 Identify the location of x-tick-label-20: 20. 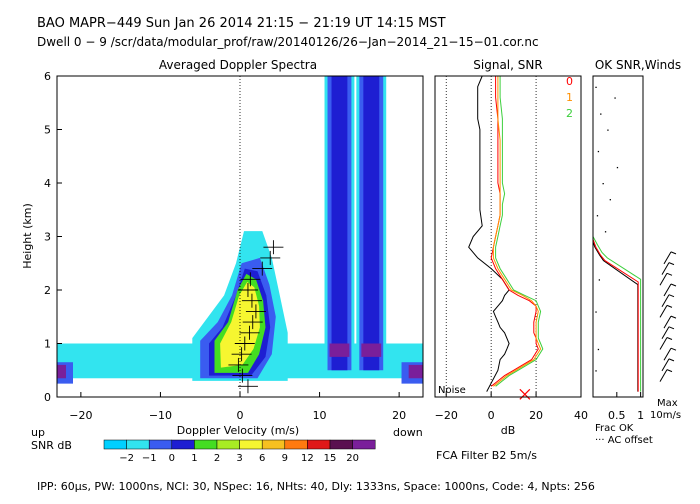
(399, 415).